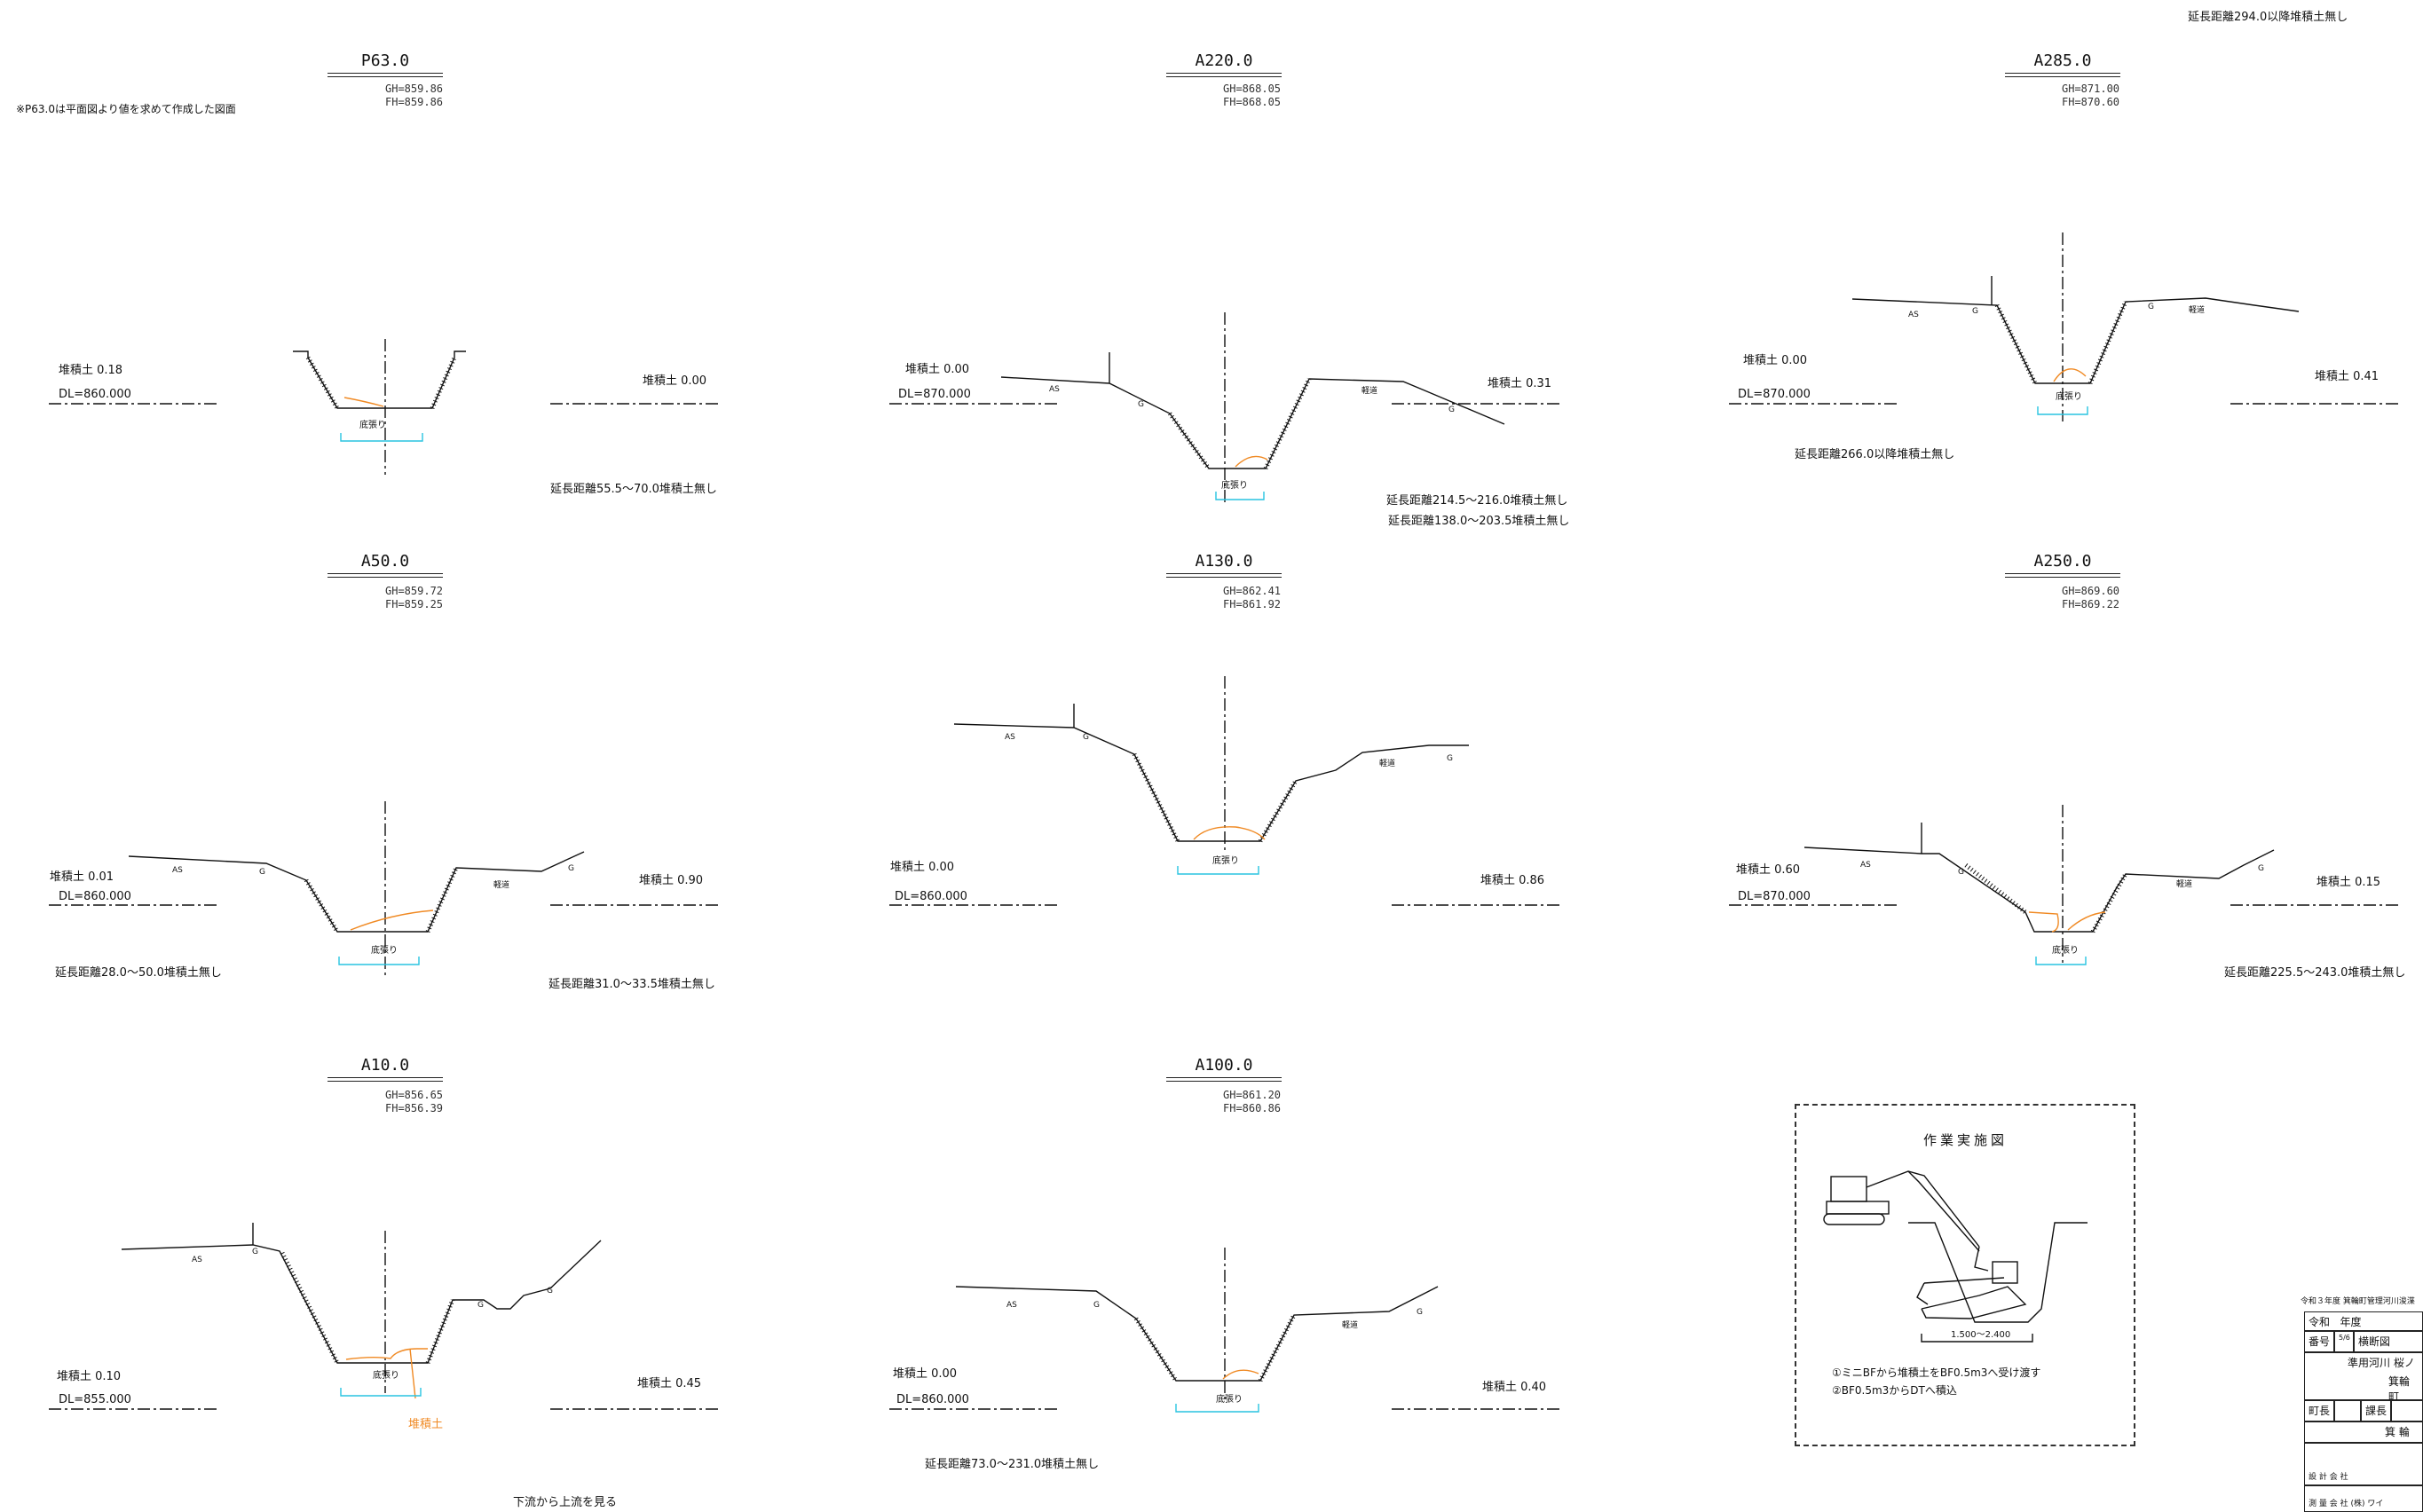  What do you see at coordinates (414, 102) in the screenshot?
I see `fh-value: FH=859.86` at bounding box center [414, 102].